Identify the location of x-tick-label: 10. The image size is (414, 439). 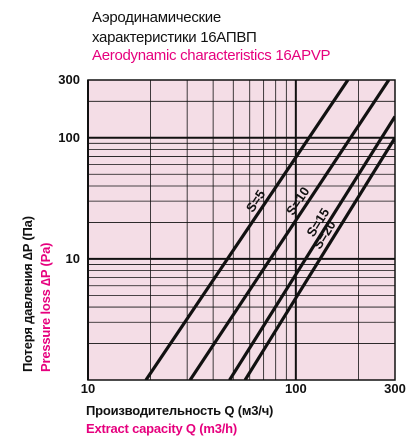
(88, 388).